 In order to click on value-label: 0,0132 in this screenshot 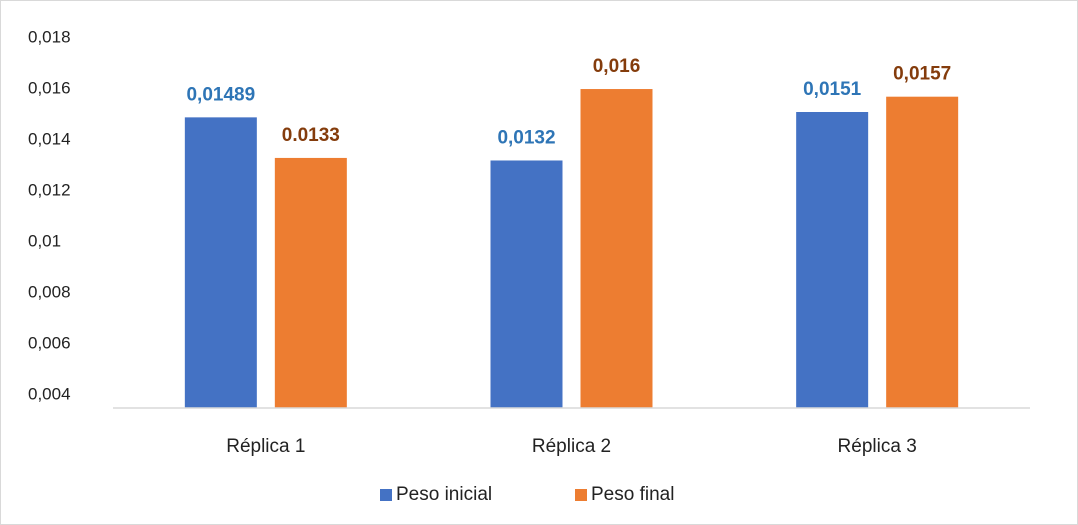, I will do `click(526, 137)`.